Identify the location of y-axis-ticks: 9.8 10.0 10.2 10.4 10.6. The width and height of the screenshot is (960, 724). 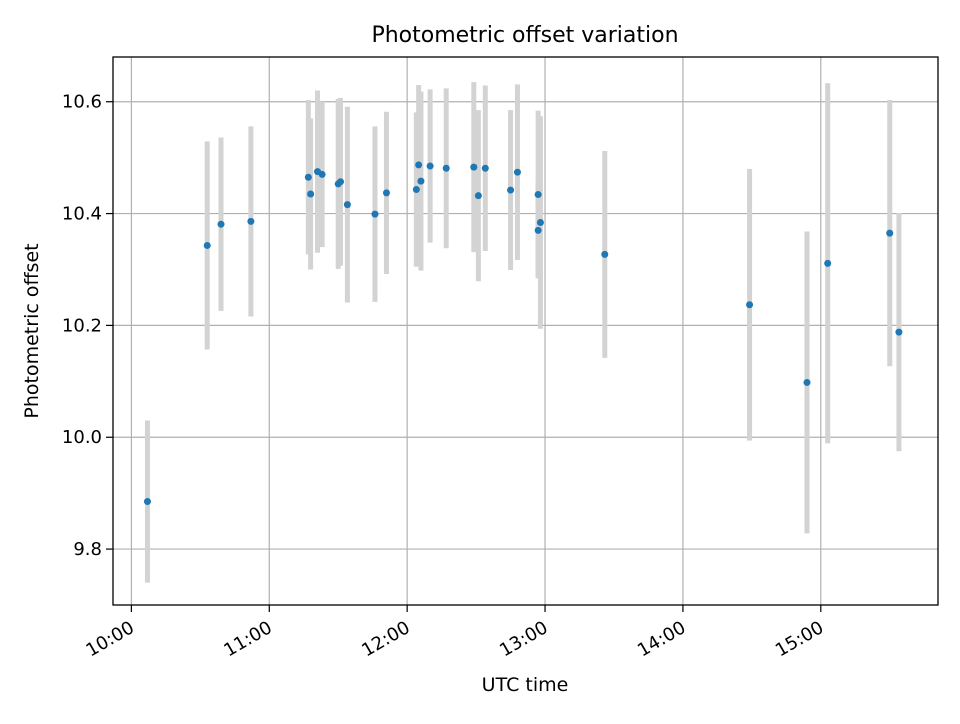
(87, 326).